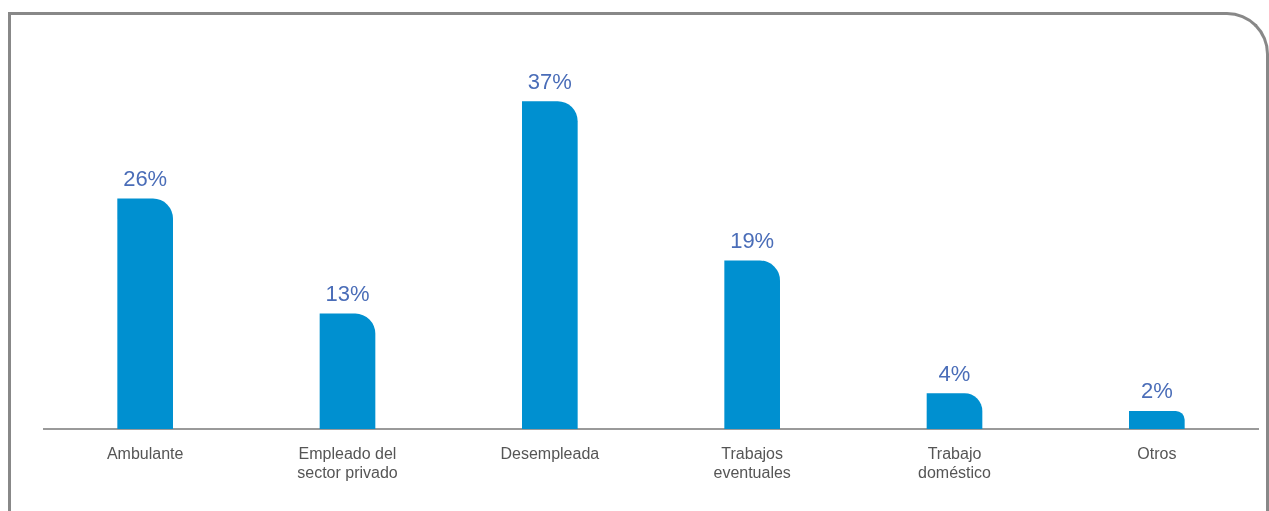 The height and width of the screenshot is (511, 1269). Describe the element at coordinates (1156, 391) in the screenshot. I see `data-label: 2%` at that location.